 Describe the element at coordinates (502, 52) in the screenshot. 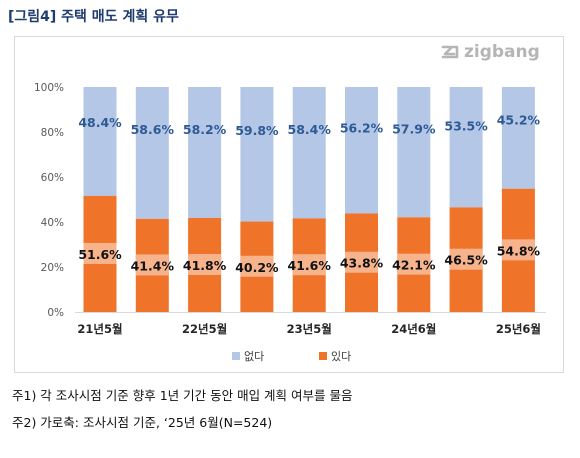

I see `logo-text: zigbang` at that location.